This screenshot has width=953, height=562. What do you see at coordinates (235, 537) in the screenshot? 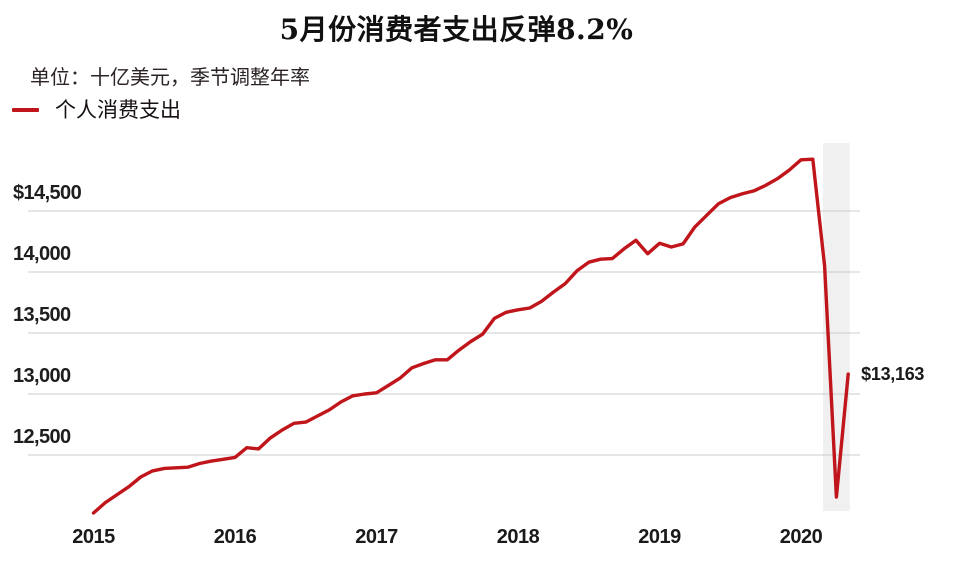
I see `x-axis-label: 2016` at bounding box center [235, 537].